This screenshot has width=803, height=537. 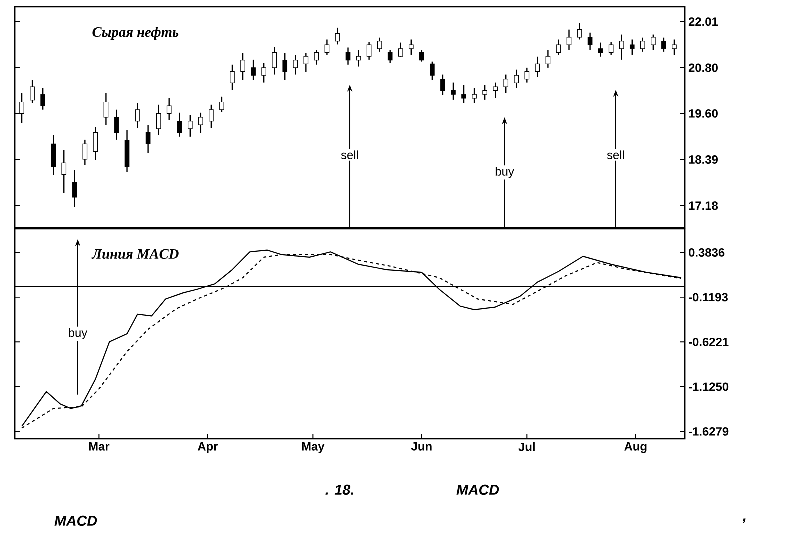 I want to click on text: Линия MACD, so click(x=135, y=254).